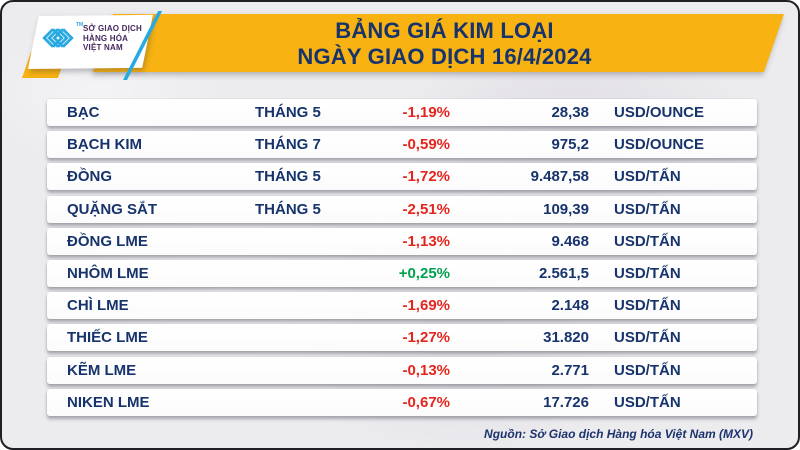  Describe the element at coordinates (288, 145) in the screenshot. I see `contract-month: THÁNG 7` at that location.